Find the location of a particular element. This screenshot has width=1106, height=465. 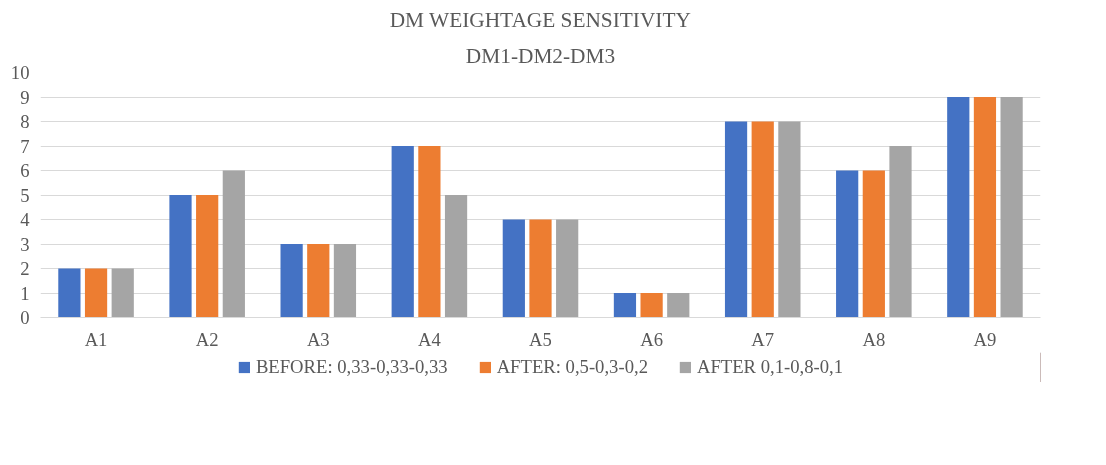

y-tick-label: 8 is located at coordinates (25, 121).